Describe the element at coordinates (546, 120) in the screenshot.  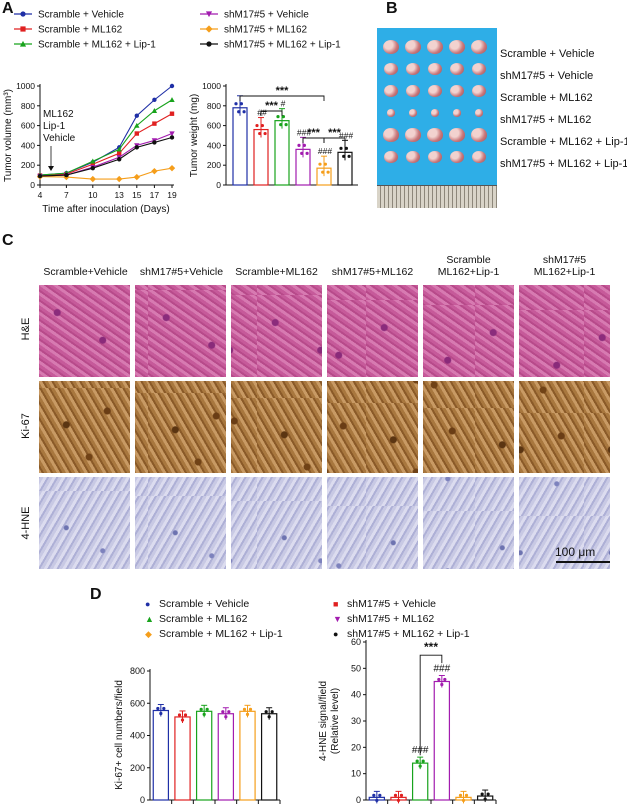
I see `photo-label: shM17#5 + ML162` at that location.